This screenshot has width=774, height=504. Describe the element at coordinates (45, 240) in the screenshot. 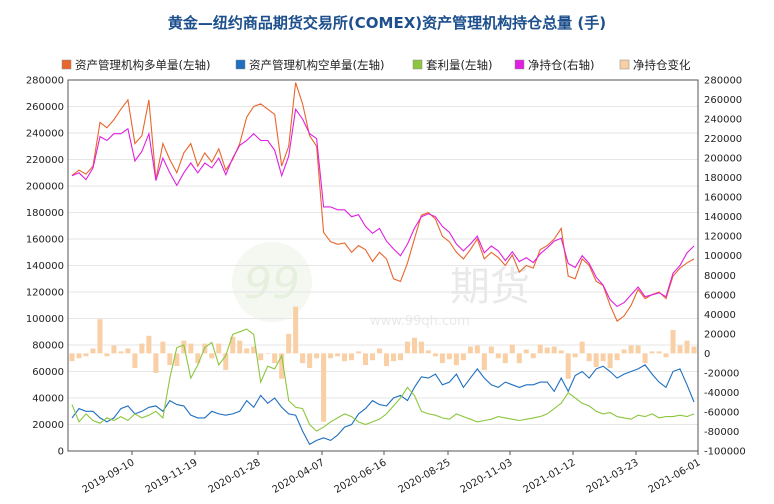

I see `left-tick-label: 160000` at that location.